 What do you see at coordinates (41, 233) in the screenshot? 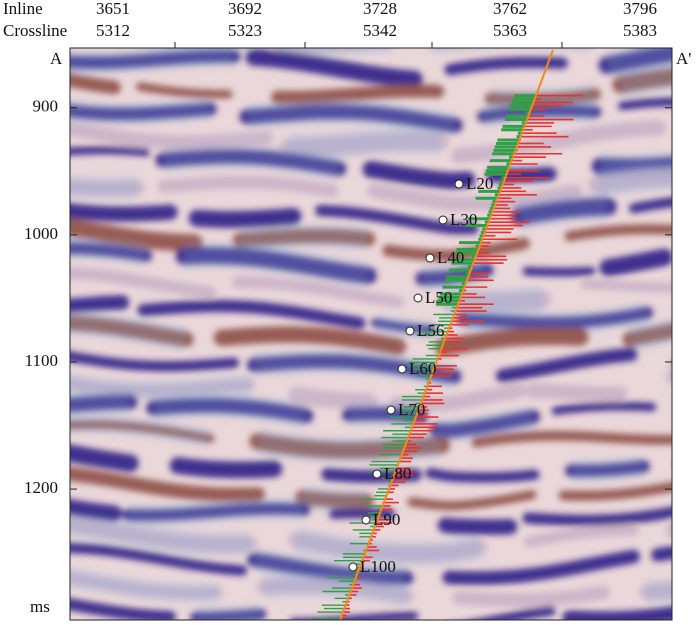
I see `y-tick-label: 1000` at bounding box center [41, 233].